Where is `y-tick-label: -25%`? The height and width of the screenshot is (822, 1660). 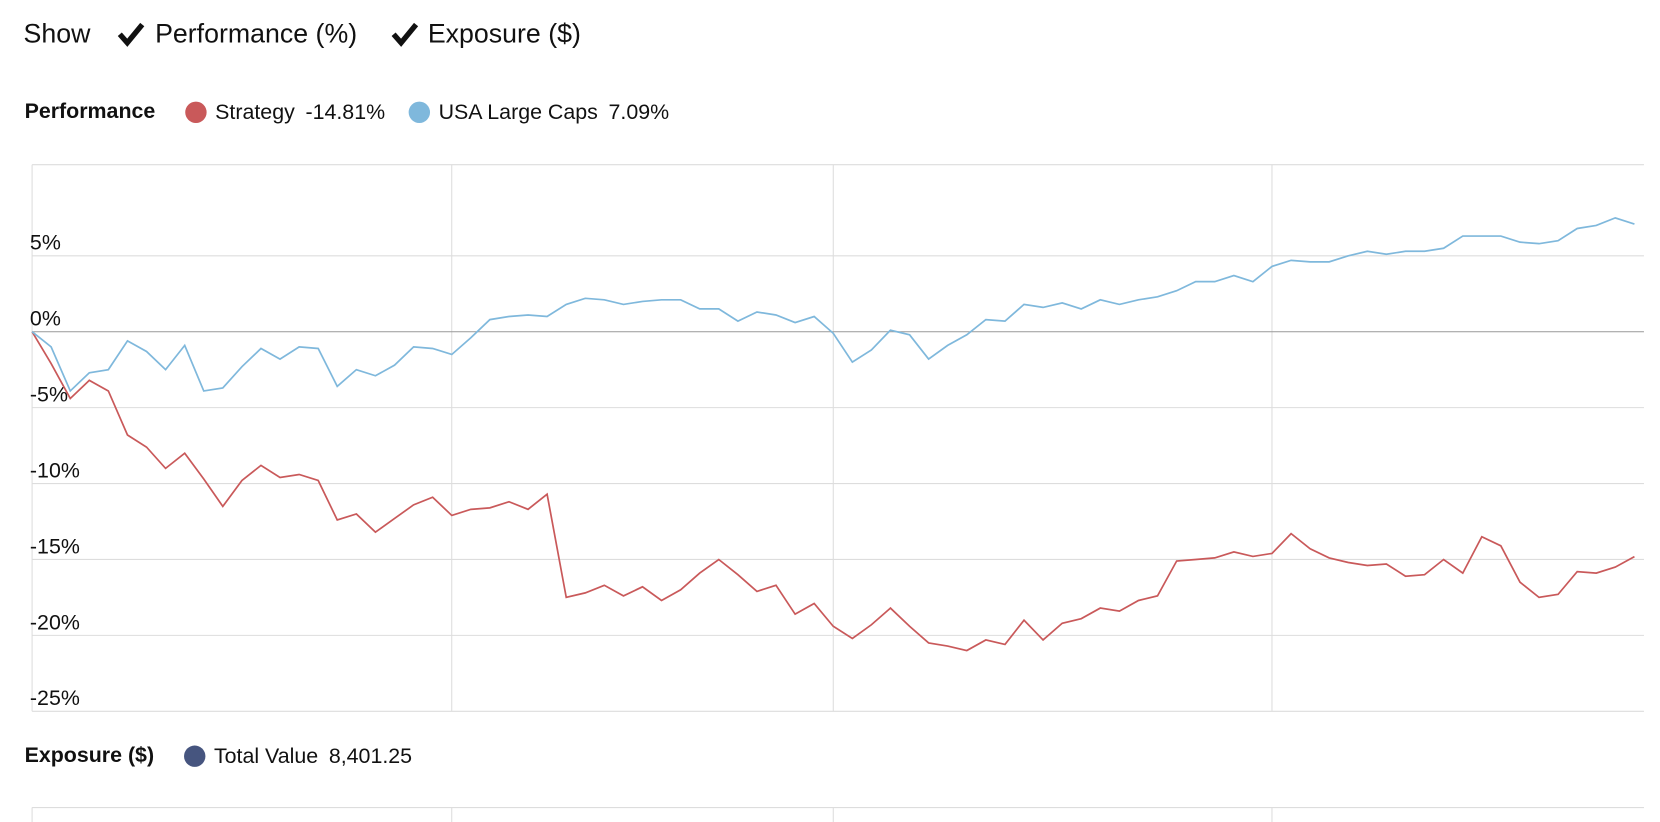
y-tick-label: -25% is located at coordinates (55, 698).